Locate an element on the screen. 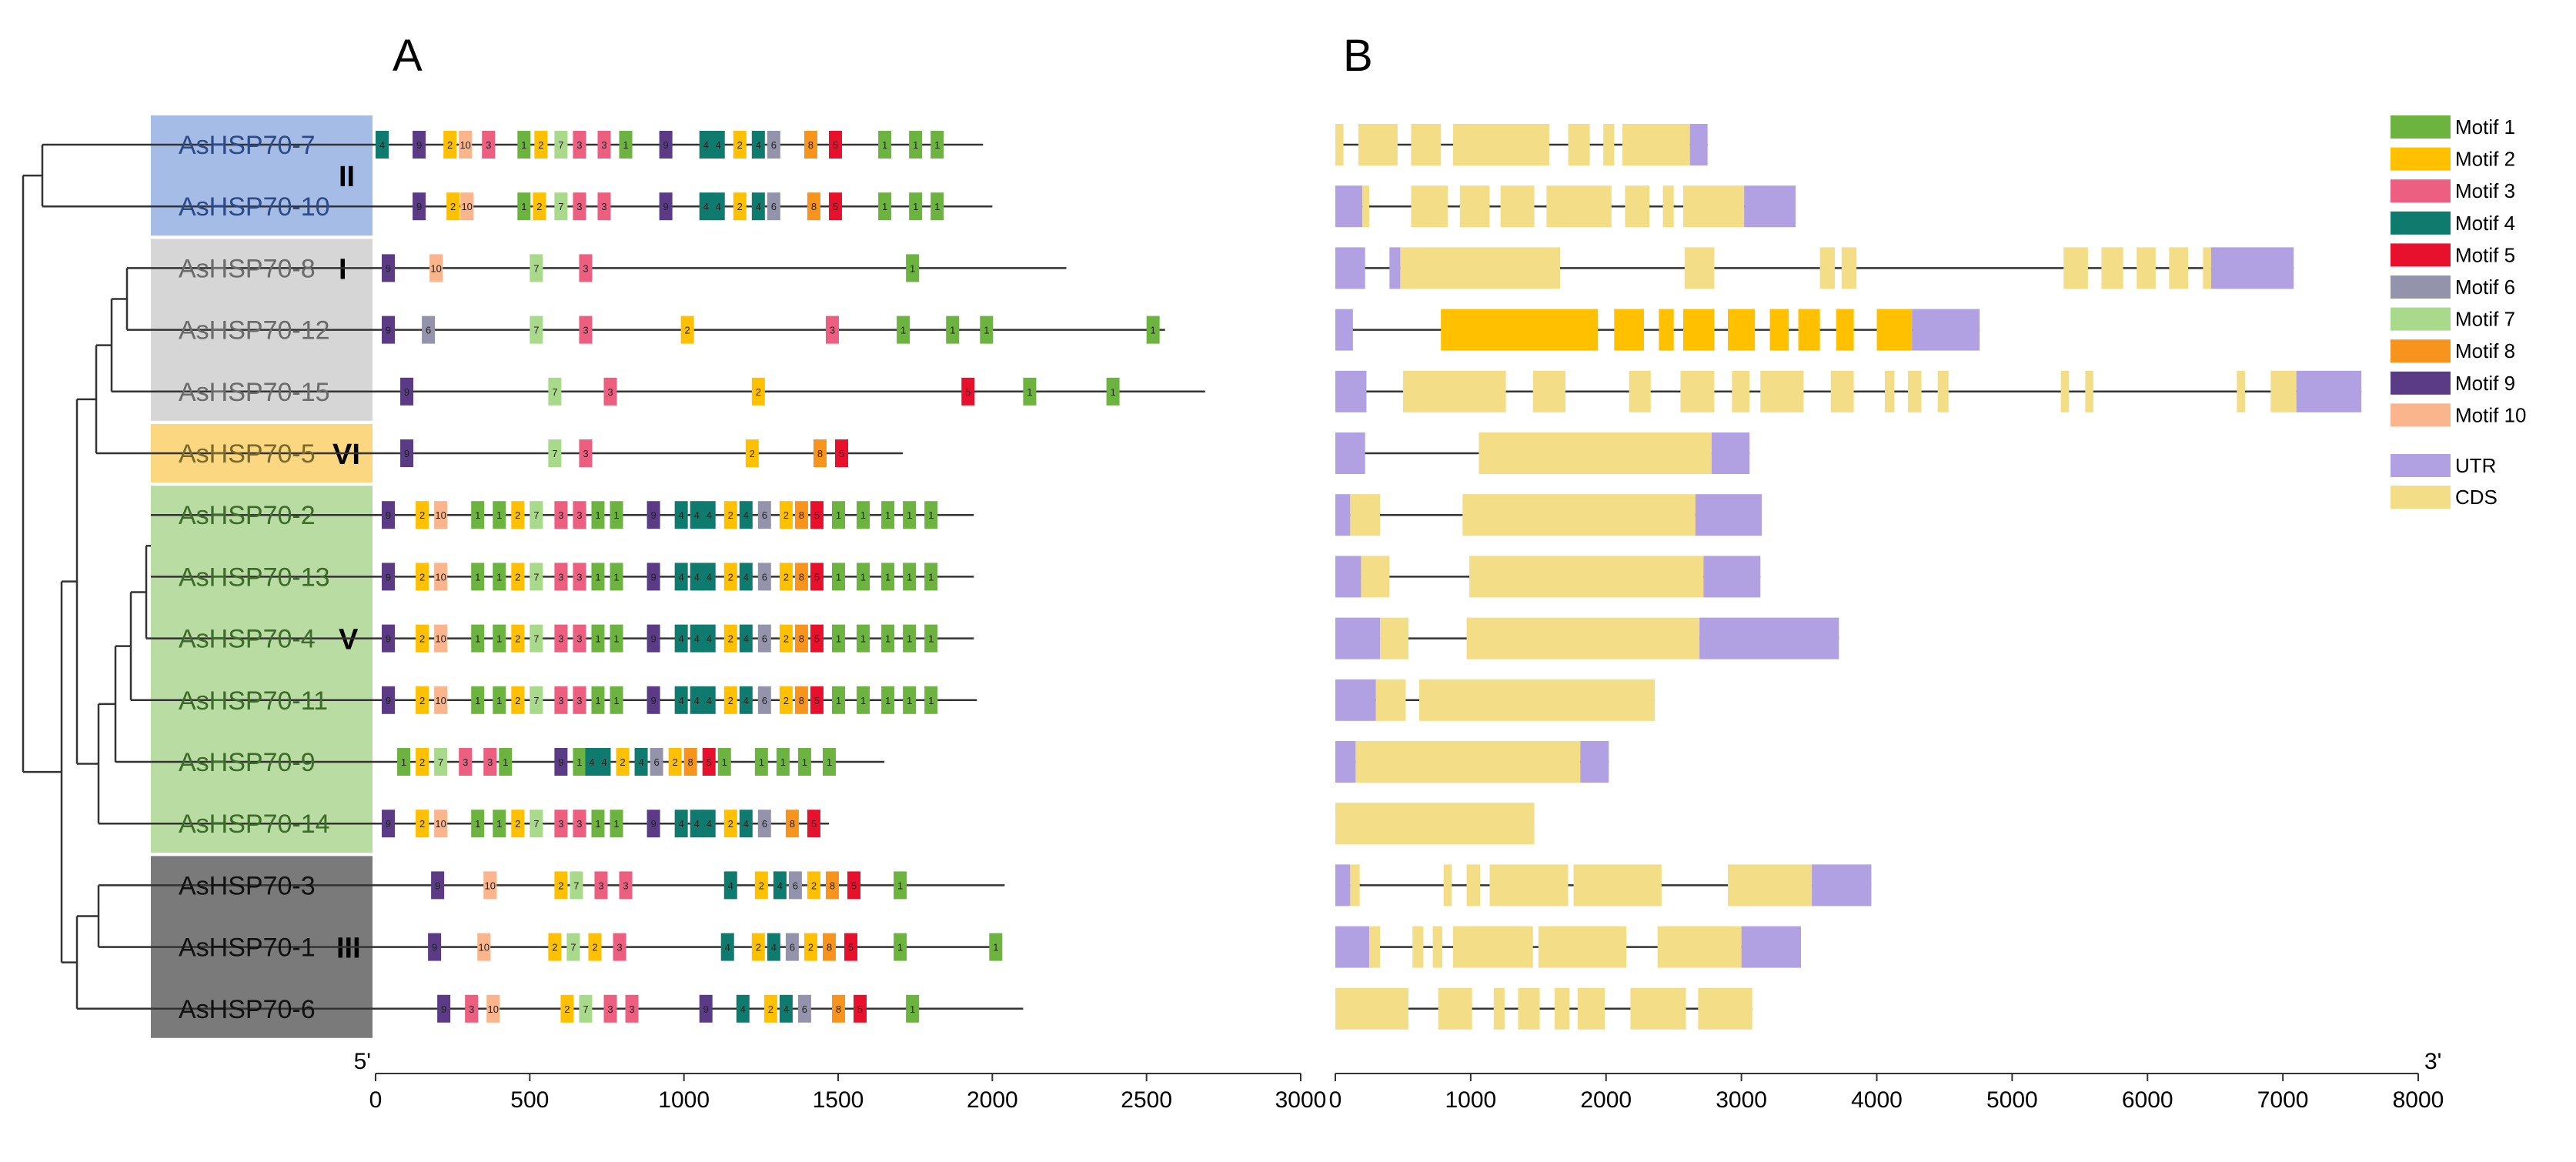  axis-b-tick-label: 7000 is located at coordinates (2283, 1100).